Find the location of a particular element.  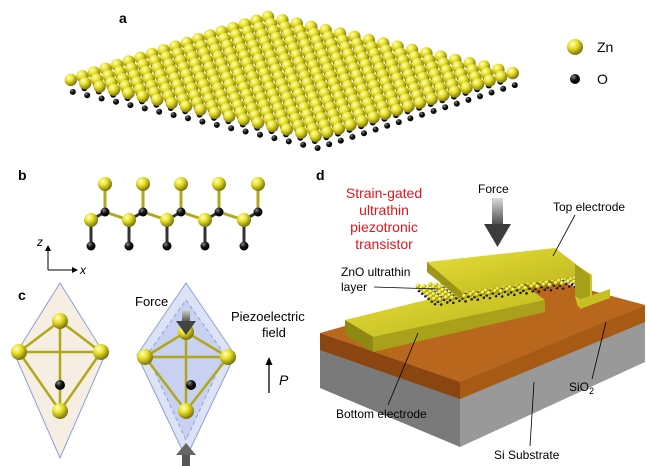

panel-label-c: c is located at coordinates (22, 295).